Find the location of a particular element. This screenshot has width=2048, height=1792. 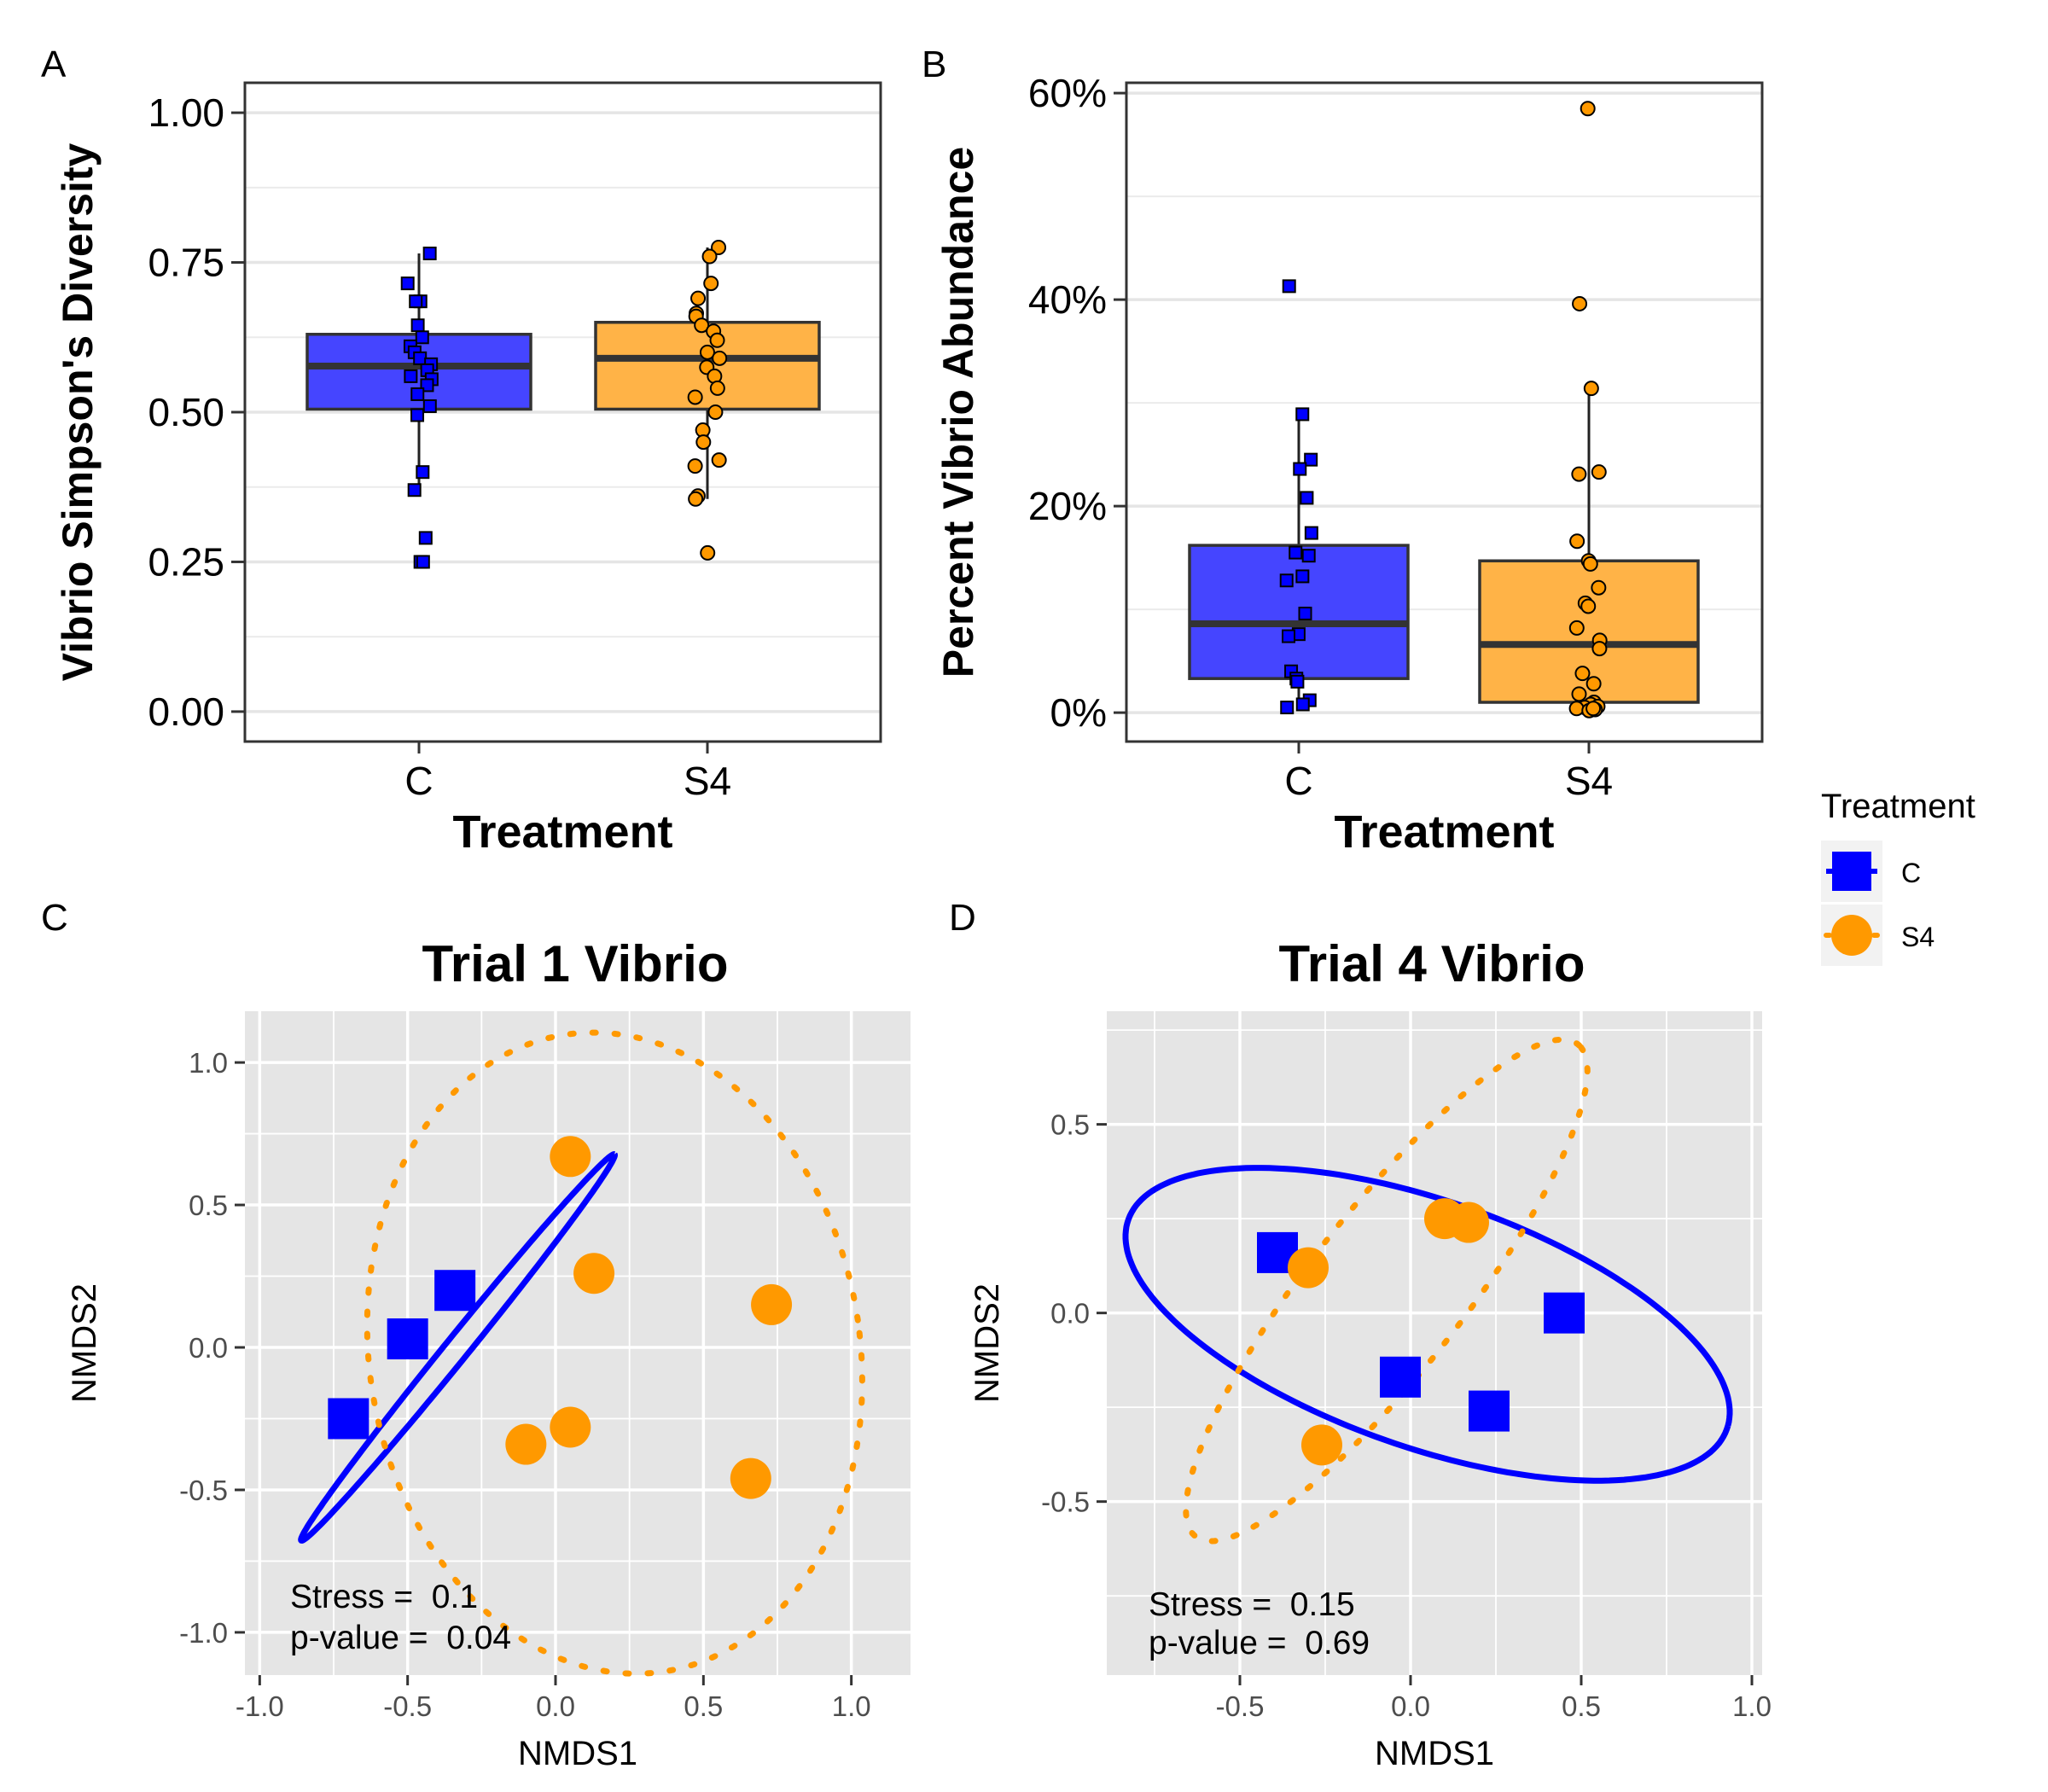

legend: Treatment C S4 is located at coordinates (1898, 877).